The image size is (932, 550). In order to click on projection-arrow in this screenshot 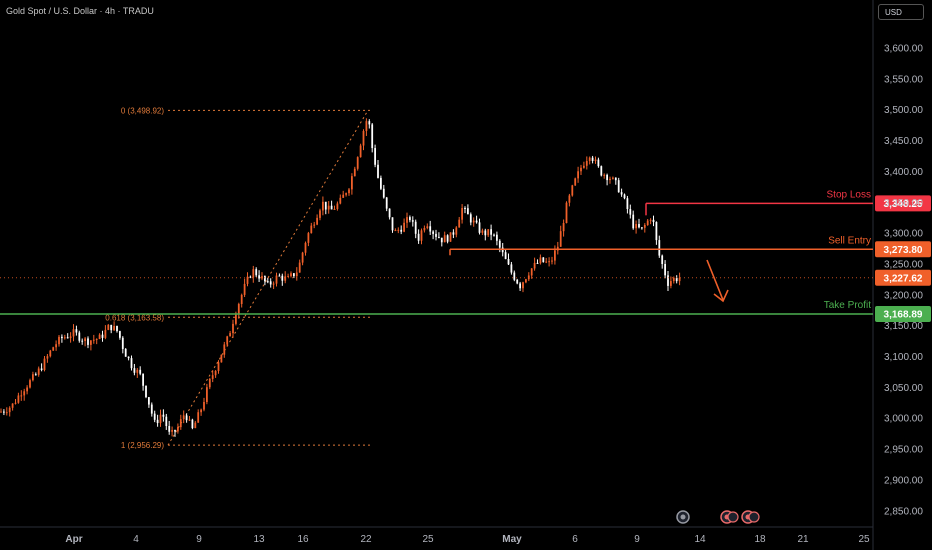, I will do `click(717, 281)`.